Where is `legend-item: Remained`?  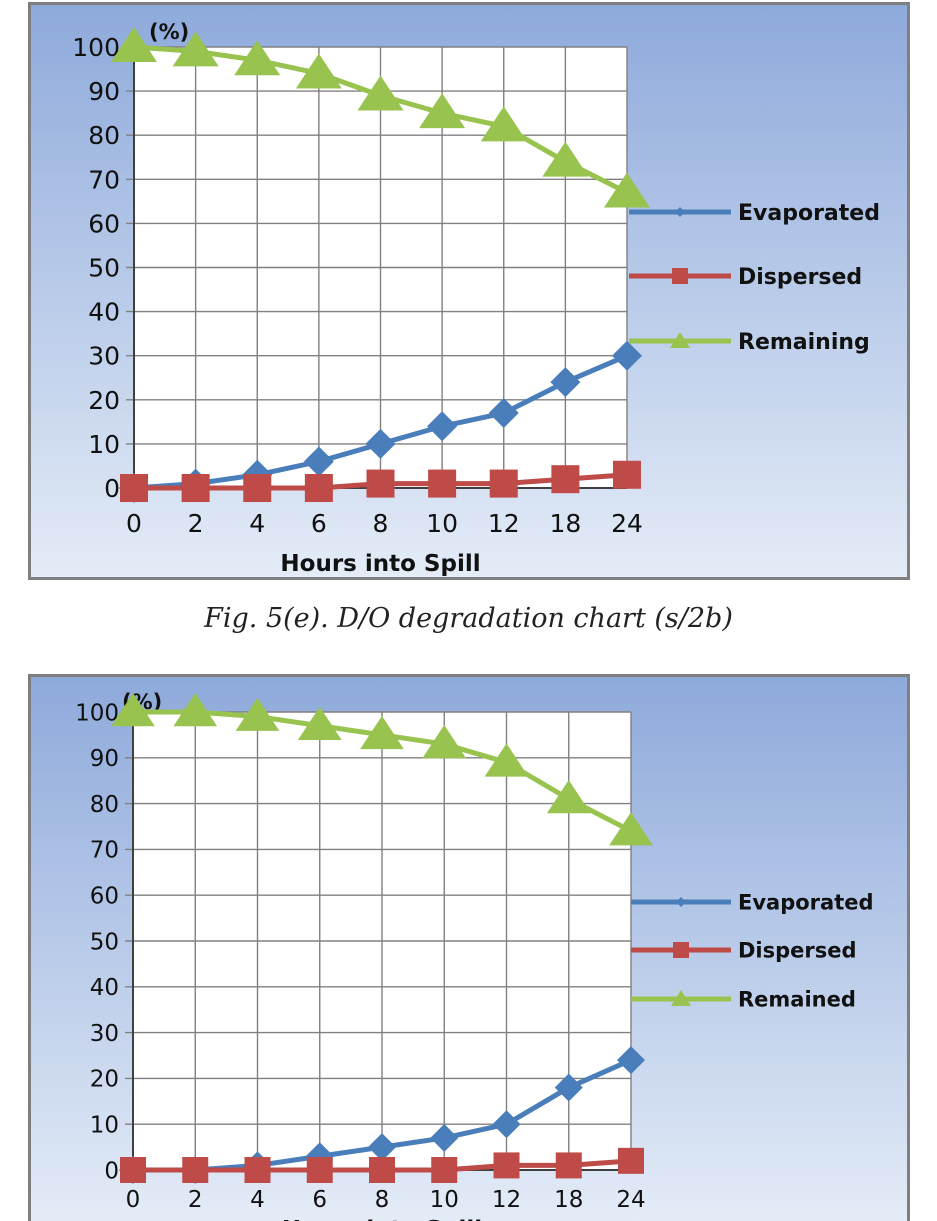
legend-item: Remained is located at coordinates (743, 1000).